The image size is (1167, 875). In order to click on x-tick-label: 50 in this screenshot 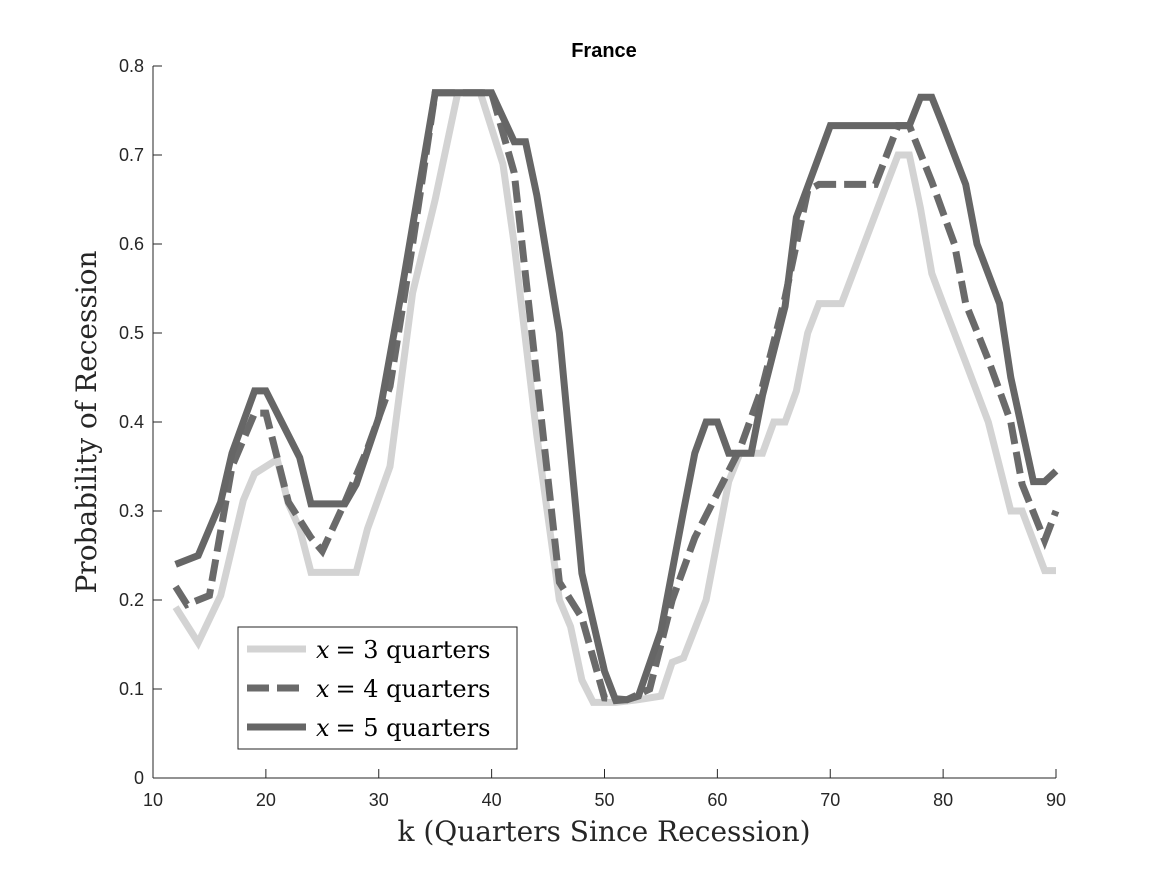, I will do `click(604, 800)`.